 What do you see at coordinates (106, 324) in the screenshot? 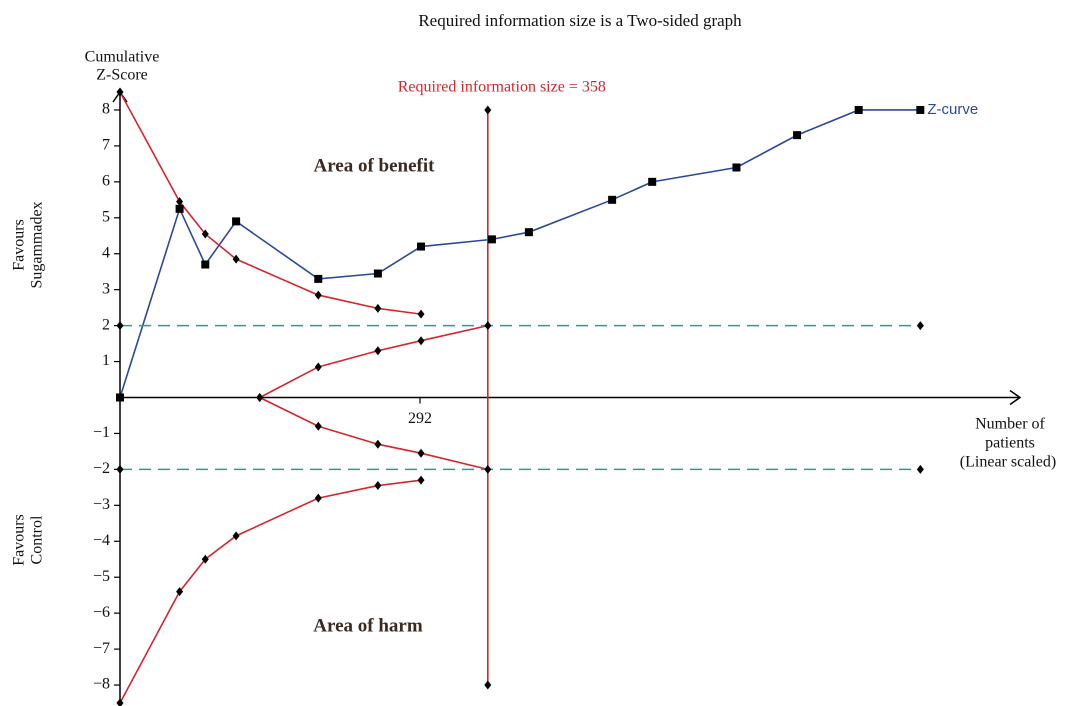
I see `y-tick-label: 2` at bounding box center [106, 324].